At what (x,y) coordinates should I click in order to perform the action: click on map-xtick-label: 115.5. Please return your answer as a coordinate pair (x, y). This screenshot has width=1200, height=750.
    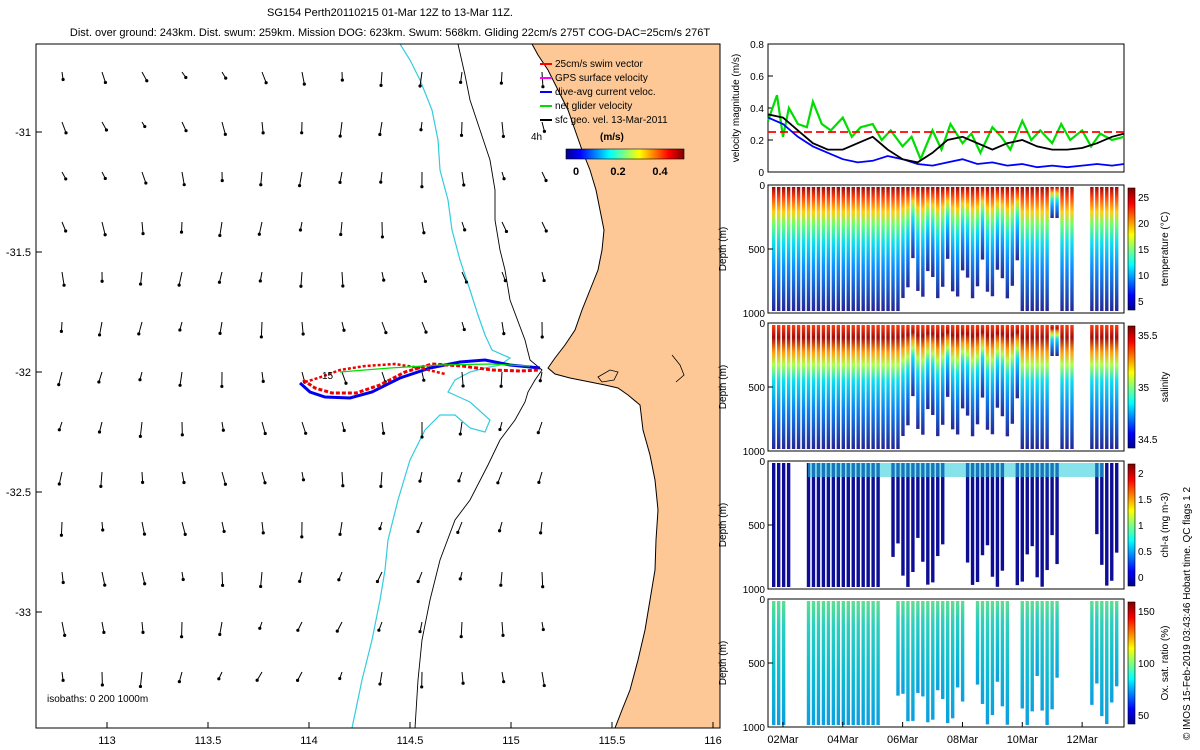
    Looking at the image, I should click on (612, 741).